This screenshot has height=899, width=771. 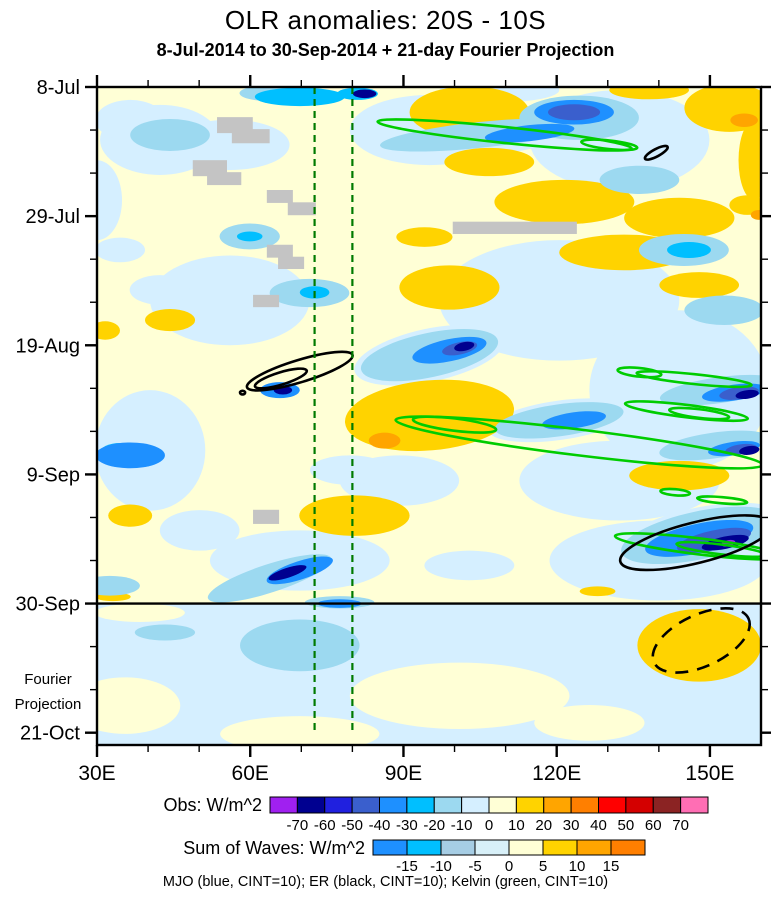 I want to click on y-tick-label: 19-Aug, so click(x=48, y=346).